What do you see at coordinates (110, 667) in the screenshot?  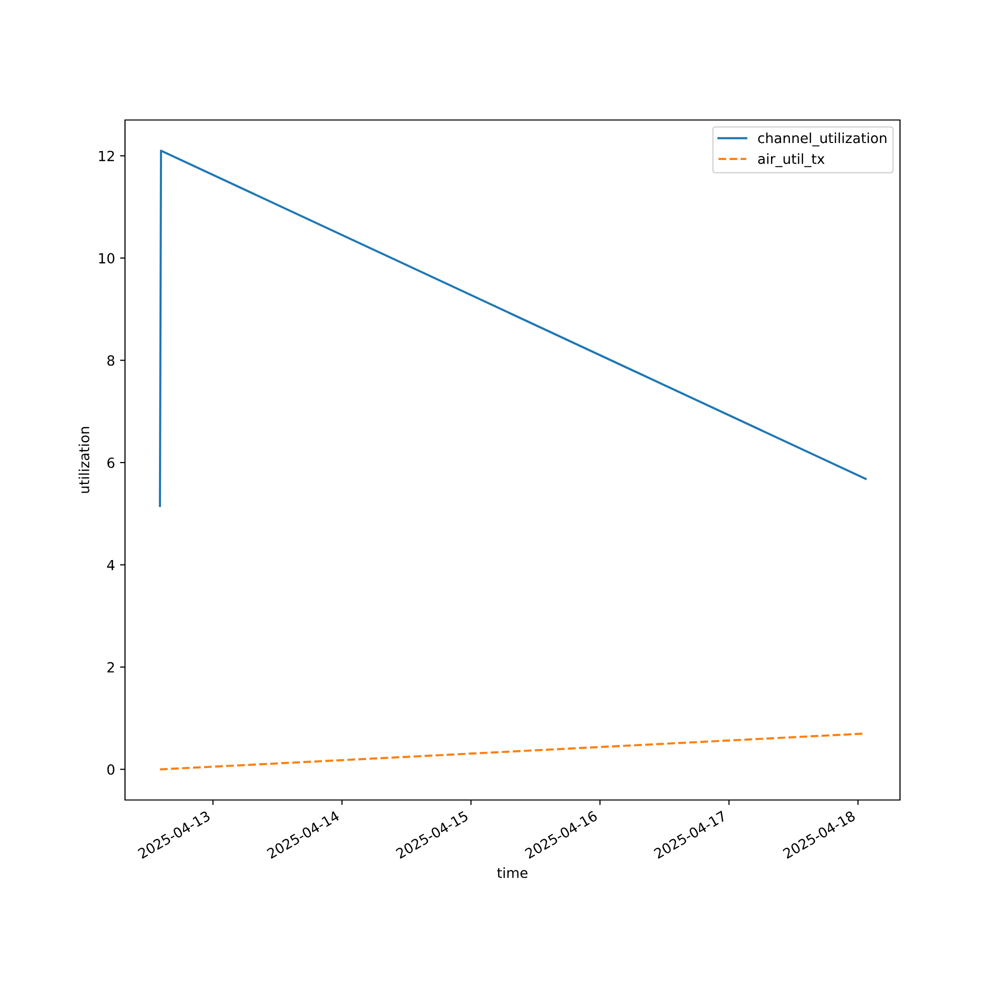 I see `y-tick-label: 2` at bounding box center [110, 667].